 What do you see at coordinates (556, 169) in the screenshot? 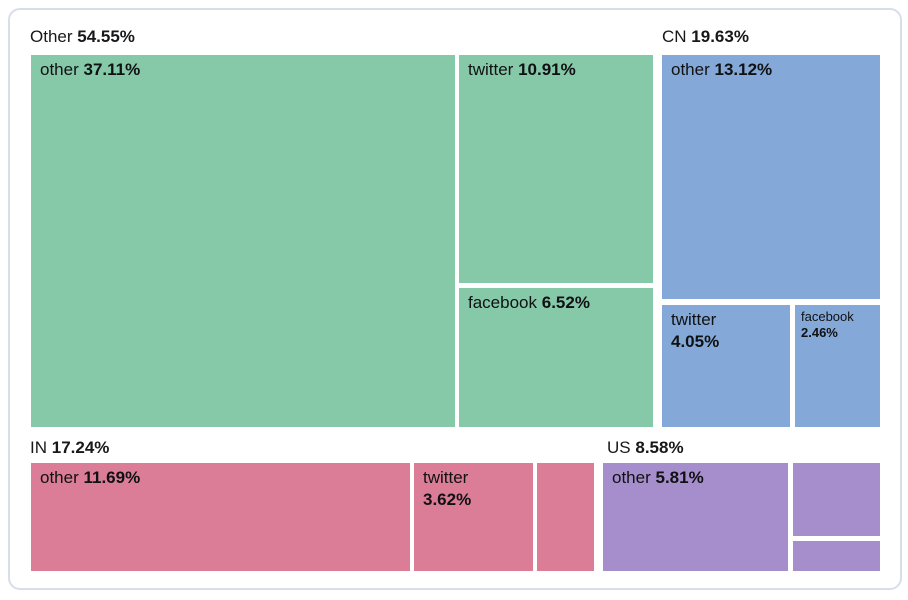
I see `treemap-cell-other-twitter: twitter 10.91%` at bounding box center [556, 169].